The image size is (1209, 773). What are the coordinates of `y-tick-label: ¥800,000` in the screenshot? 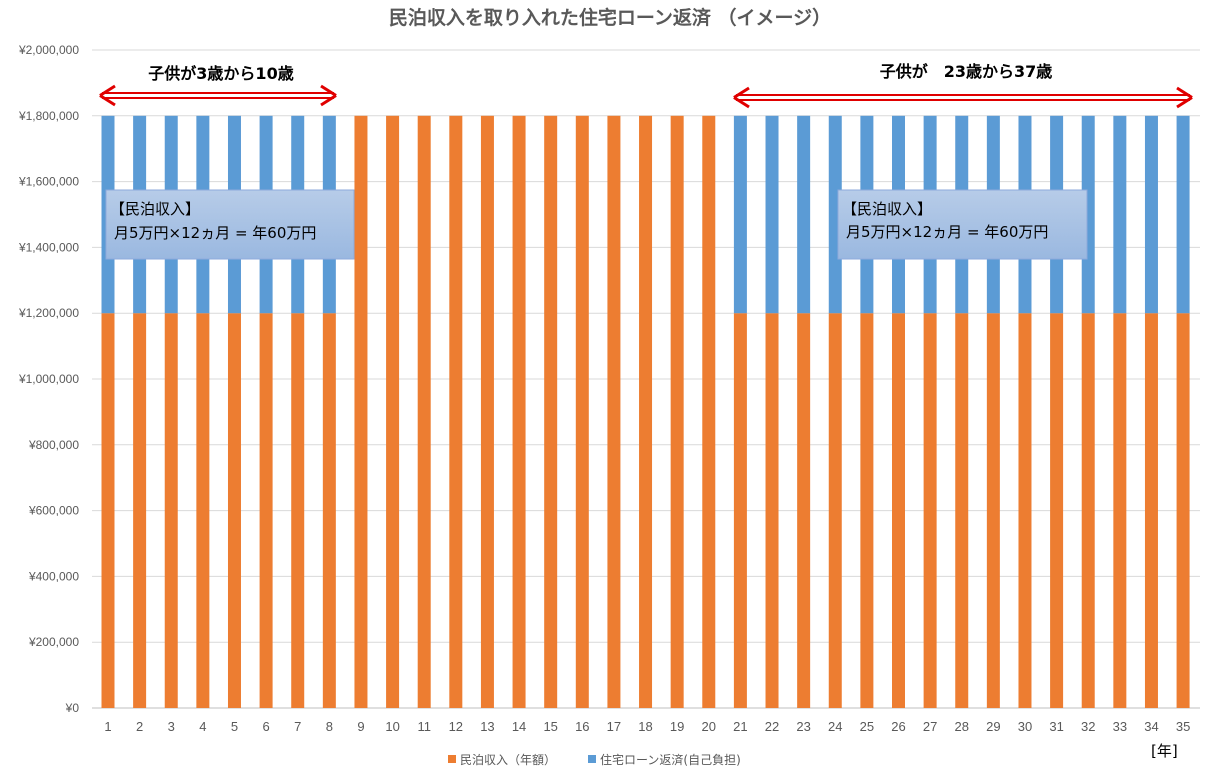 It's located at (53, 445).